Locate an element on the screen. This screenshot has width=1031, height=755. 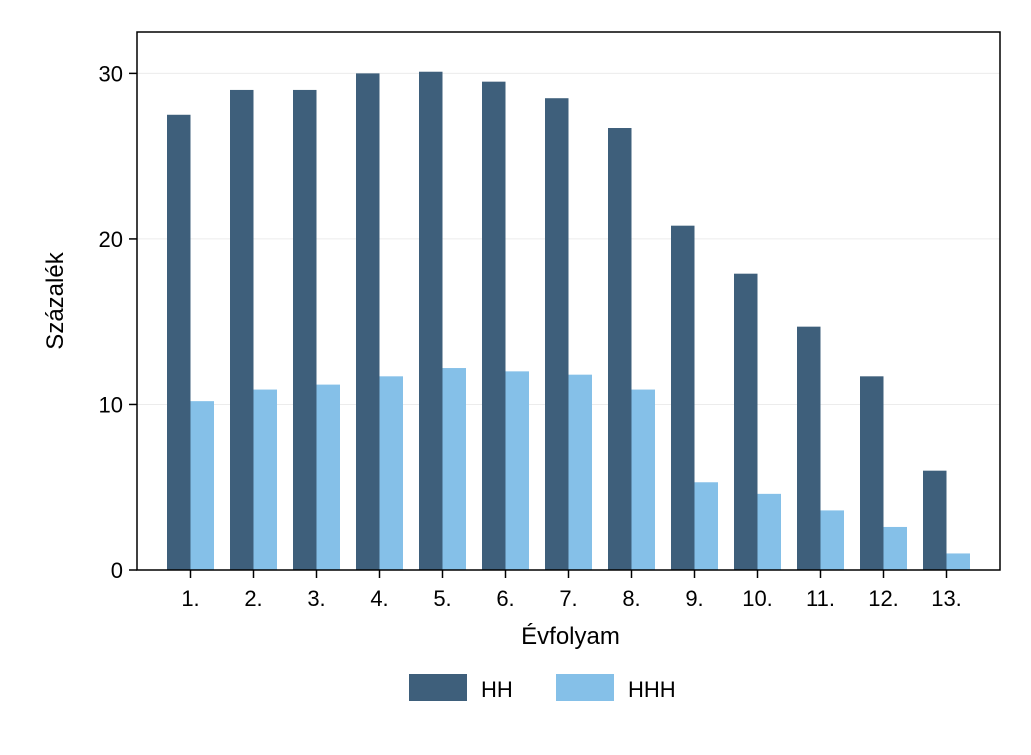
x-tick-label: 6. is located at coordinates (505, 598).